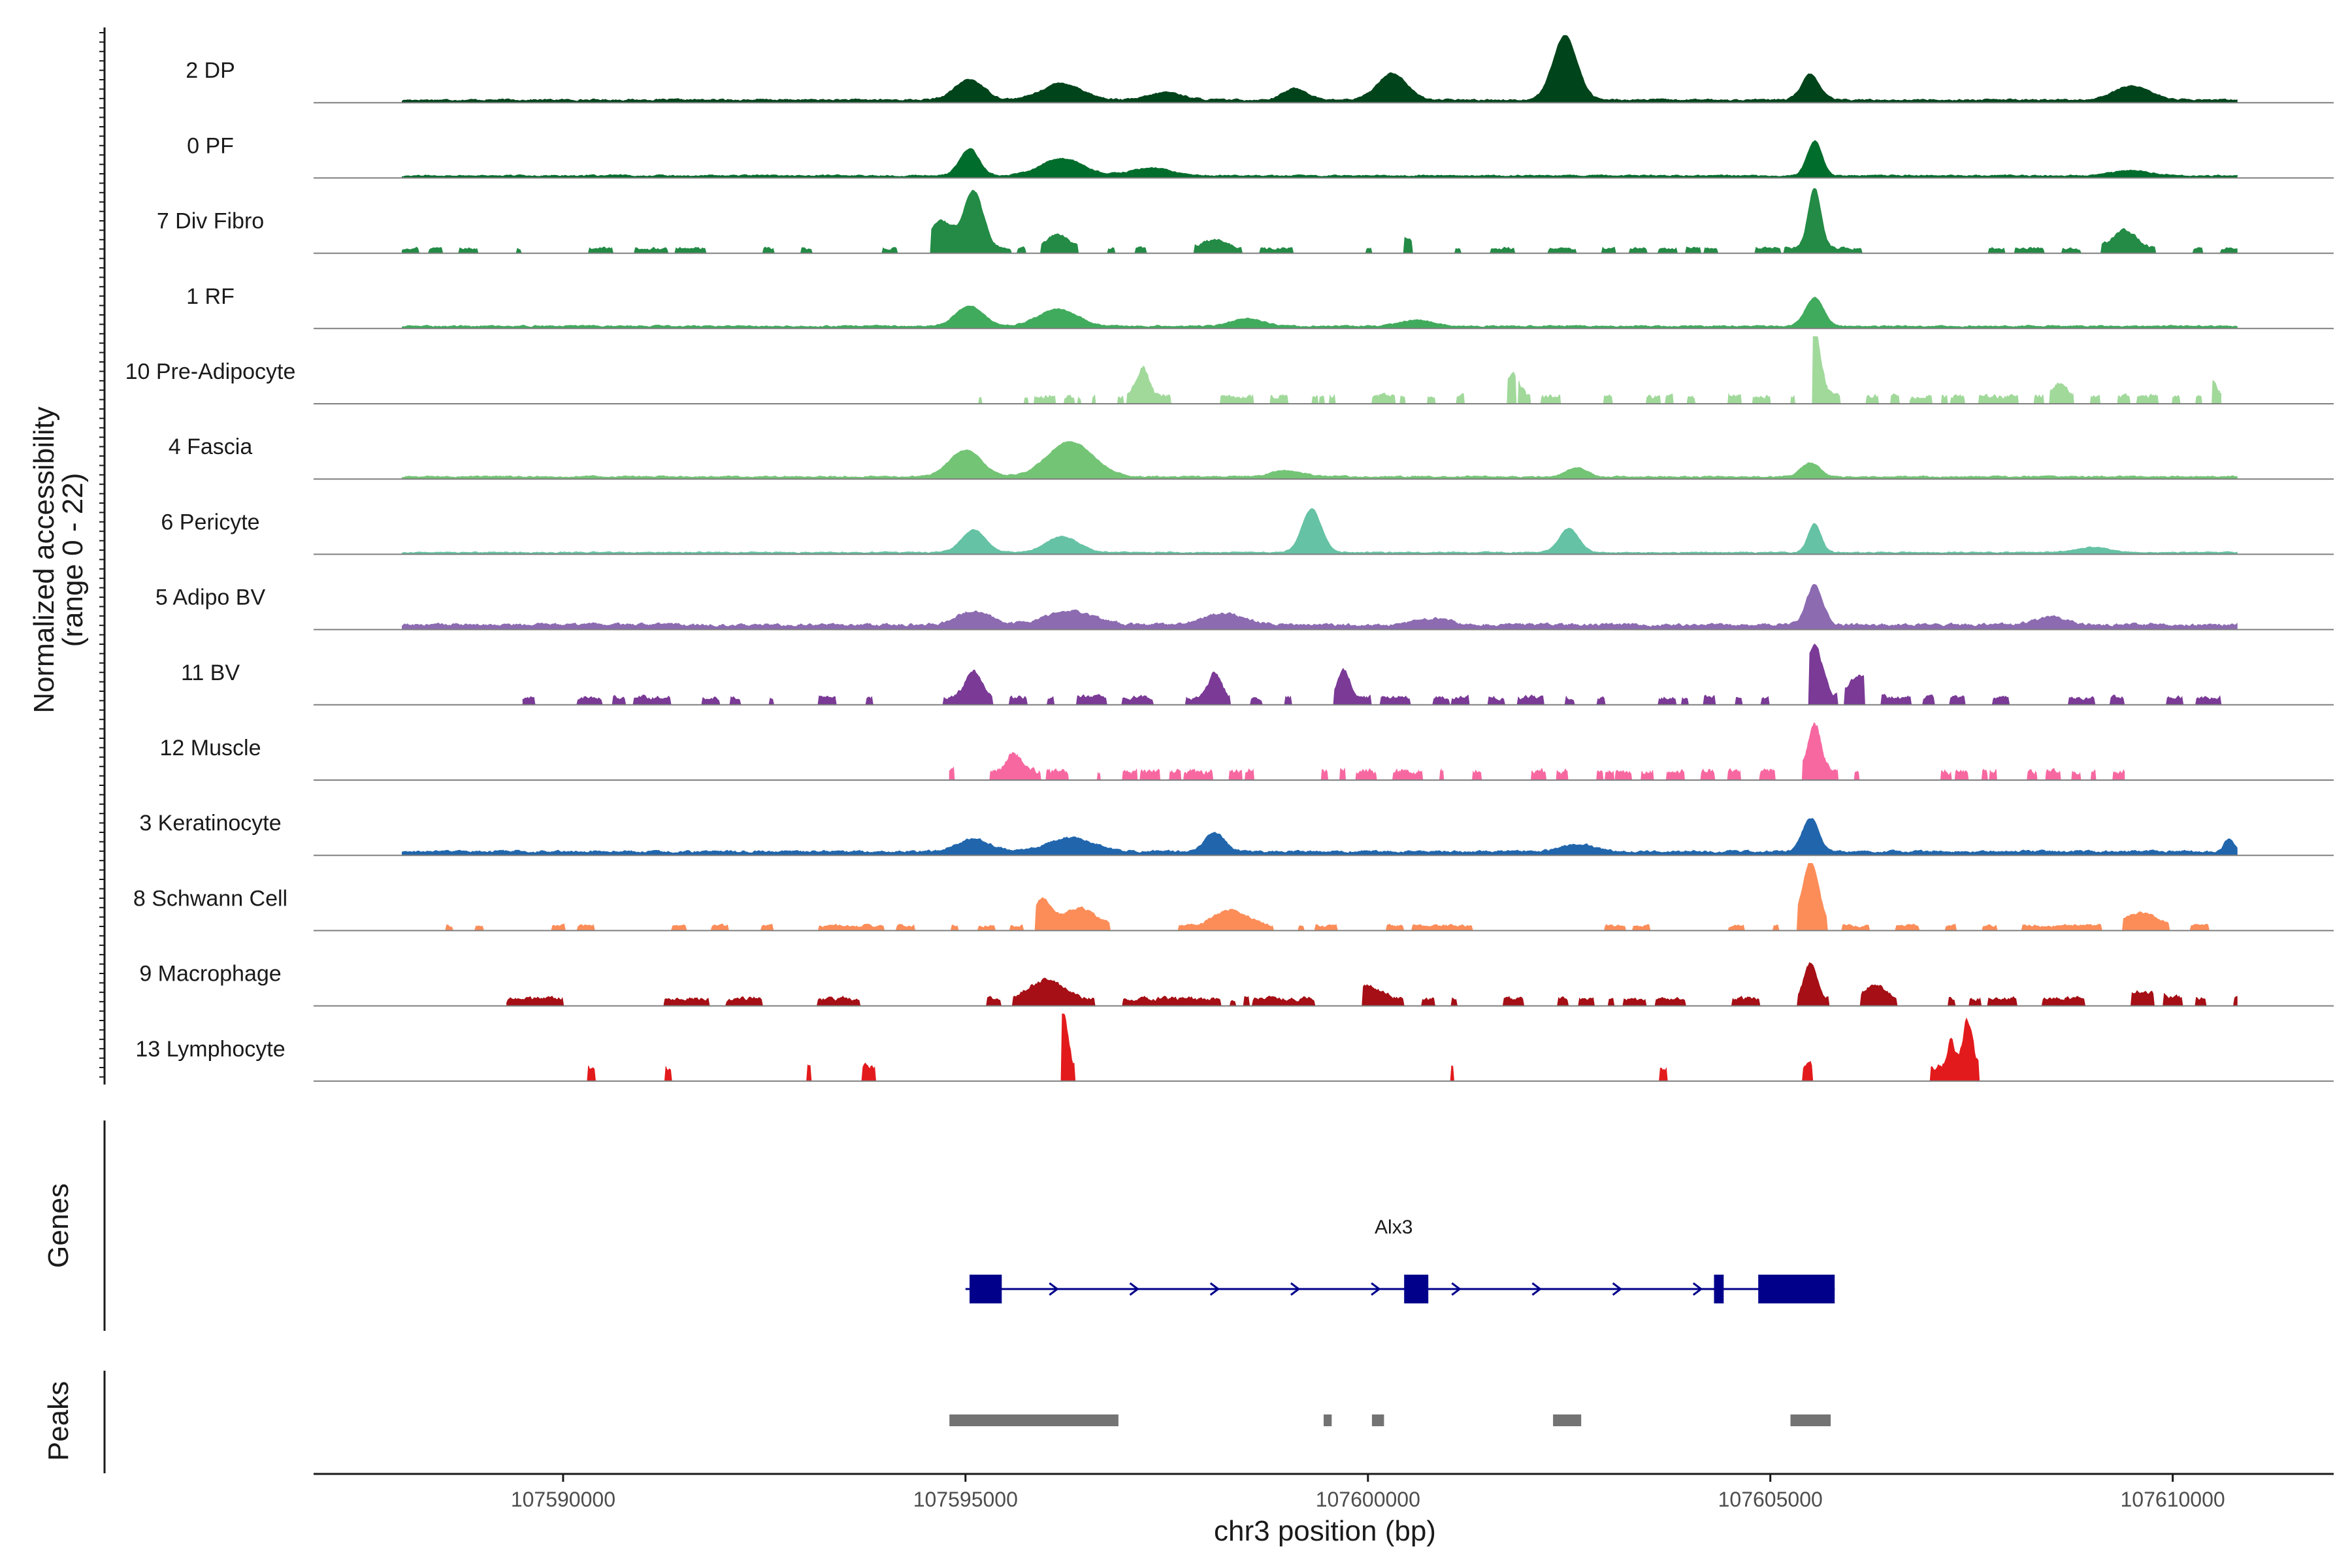  I want to click on x-tick-label: 107610000, so click(2173, 1499).